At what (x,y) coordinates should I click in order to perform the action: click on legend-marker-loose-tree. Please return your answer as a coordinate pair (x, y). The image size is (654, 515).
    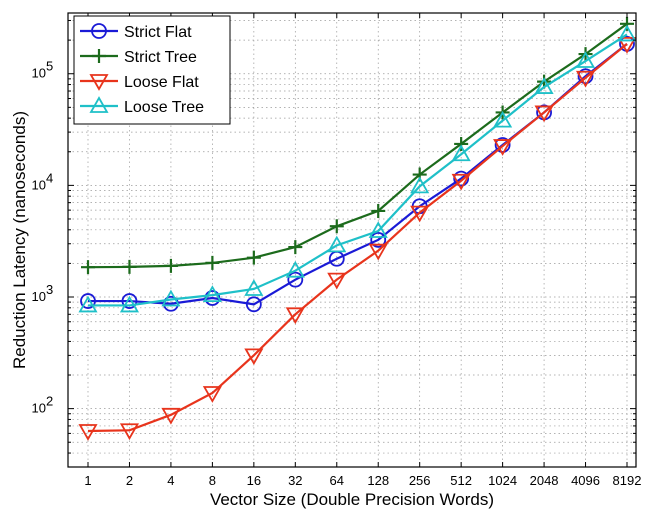
    Looking at the image, I should click on (99, 104).